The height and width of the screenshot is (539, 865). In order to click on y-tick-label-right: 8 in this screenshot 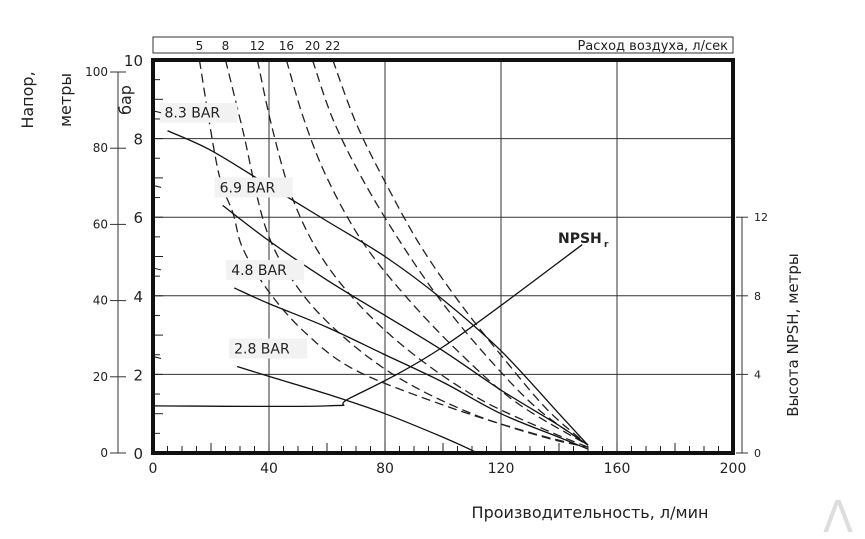, I will do `click(757, 296)`.